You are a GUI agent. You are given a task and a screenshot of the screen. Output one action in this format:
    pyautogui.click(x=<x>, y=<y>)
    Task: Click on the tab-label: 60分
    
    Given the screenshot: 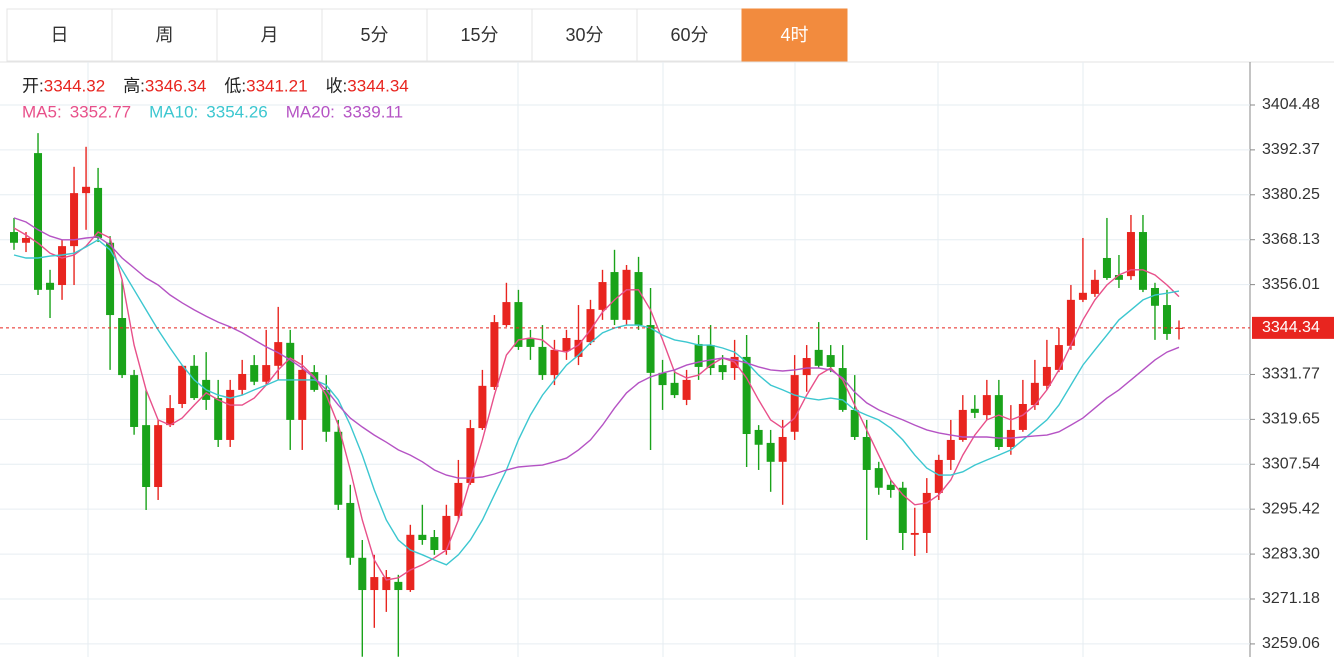 What is the action you would take?
    pyautogui.click(x=689, y=35)
    